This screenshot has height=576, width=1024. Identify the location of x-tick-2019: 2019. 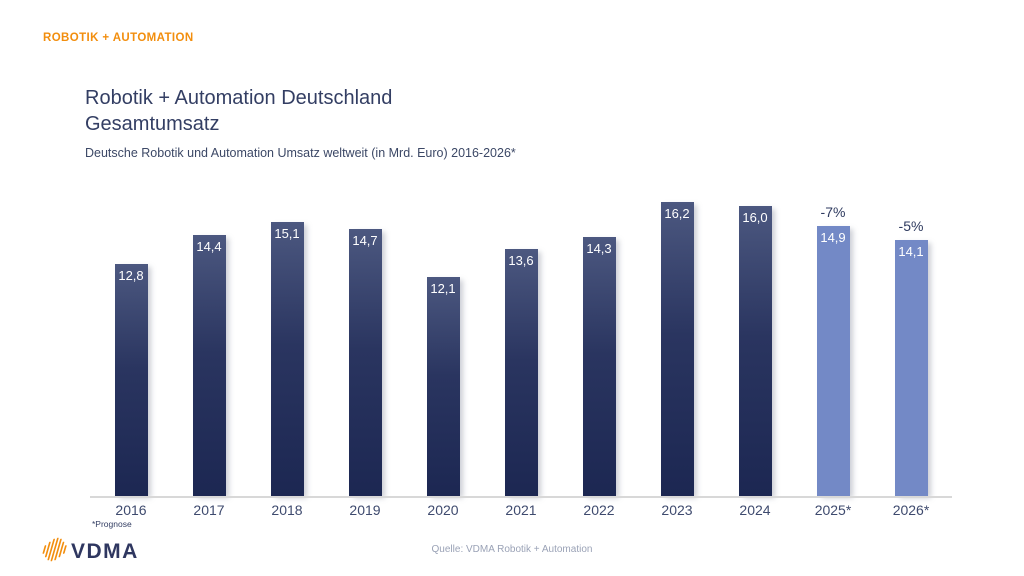
(365, 510).